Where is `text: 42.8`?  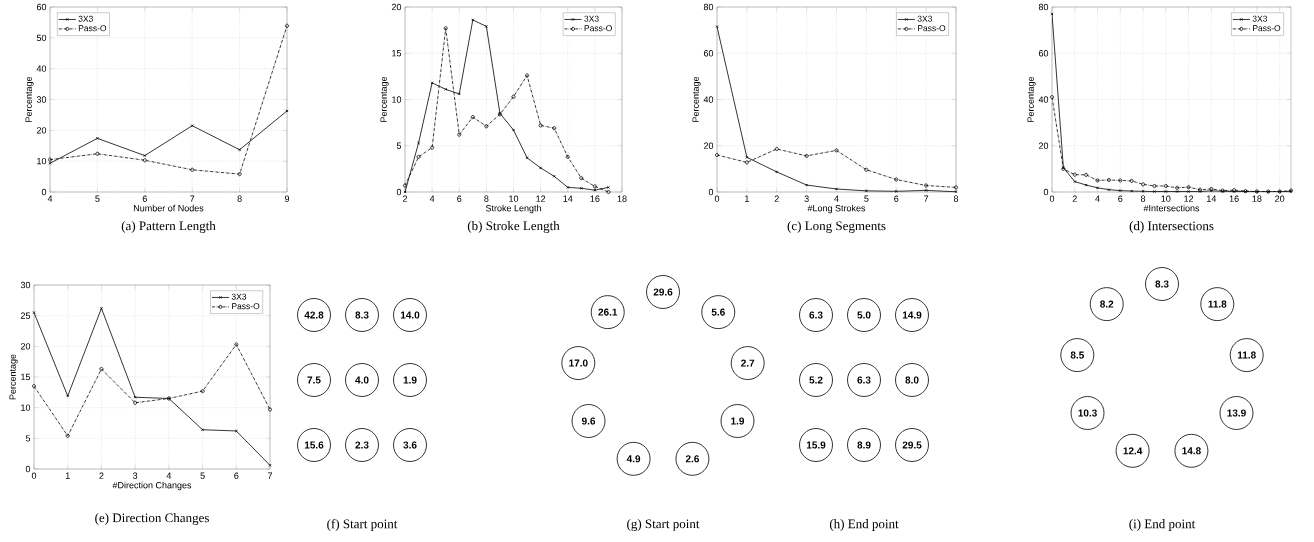
text: 42.8 is located at coordinates (314, 315).